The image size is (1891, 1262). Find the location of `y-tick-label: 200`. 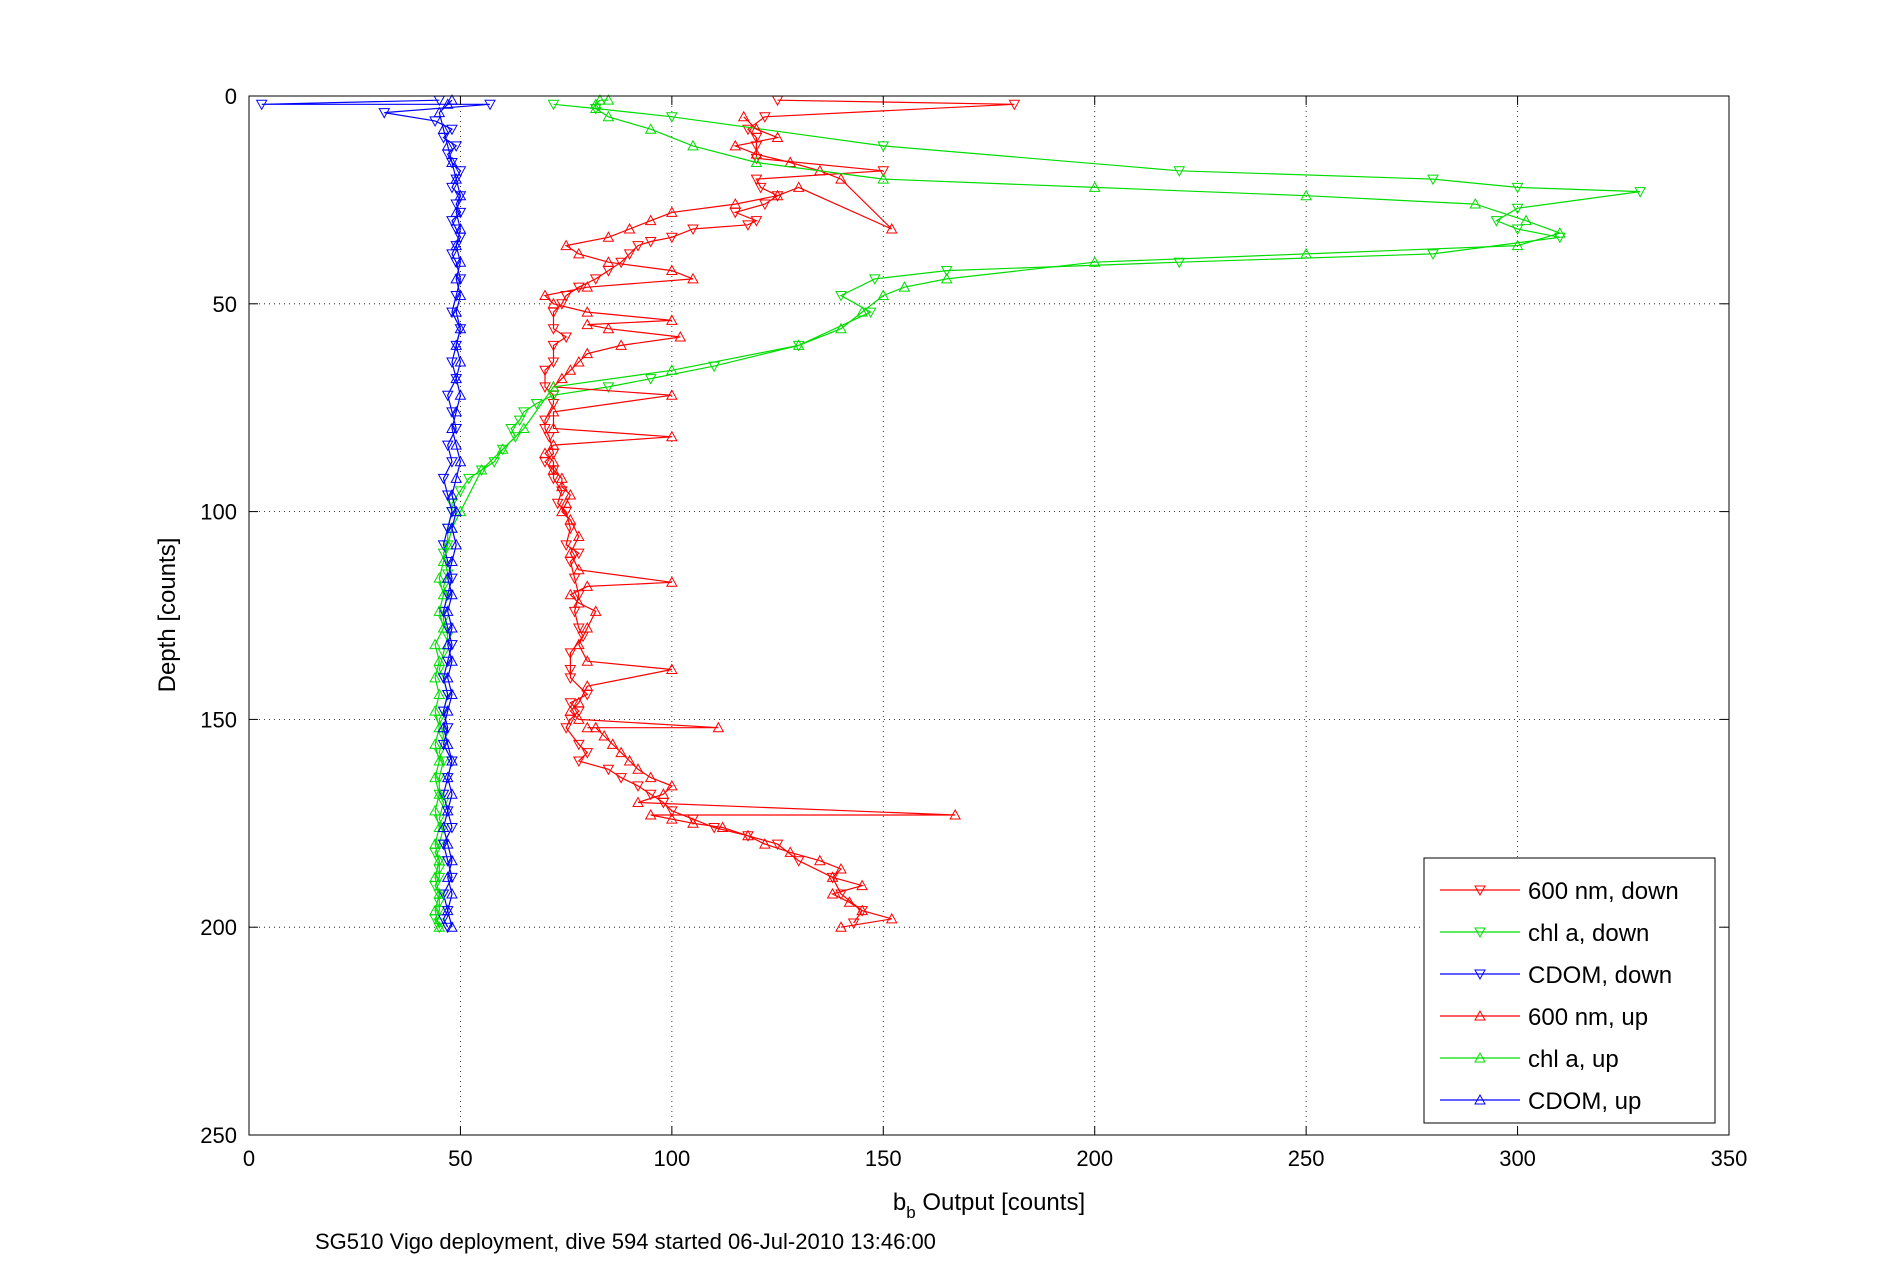

y-tick-label: 200 is located at coordinates (218, 927).